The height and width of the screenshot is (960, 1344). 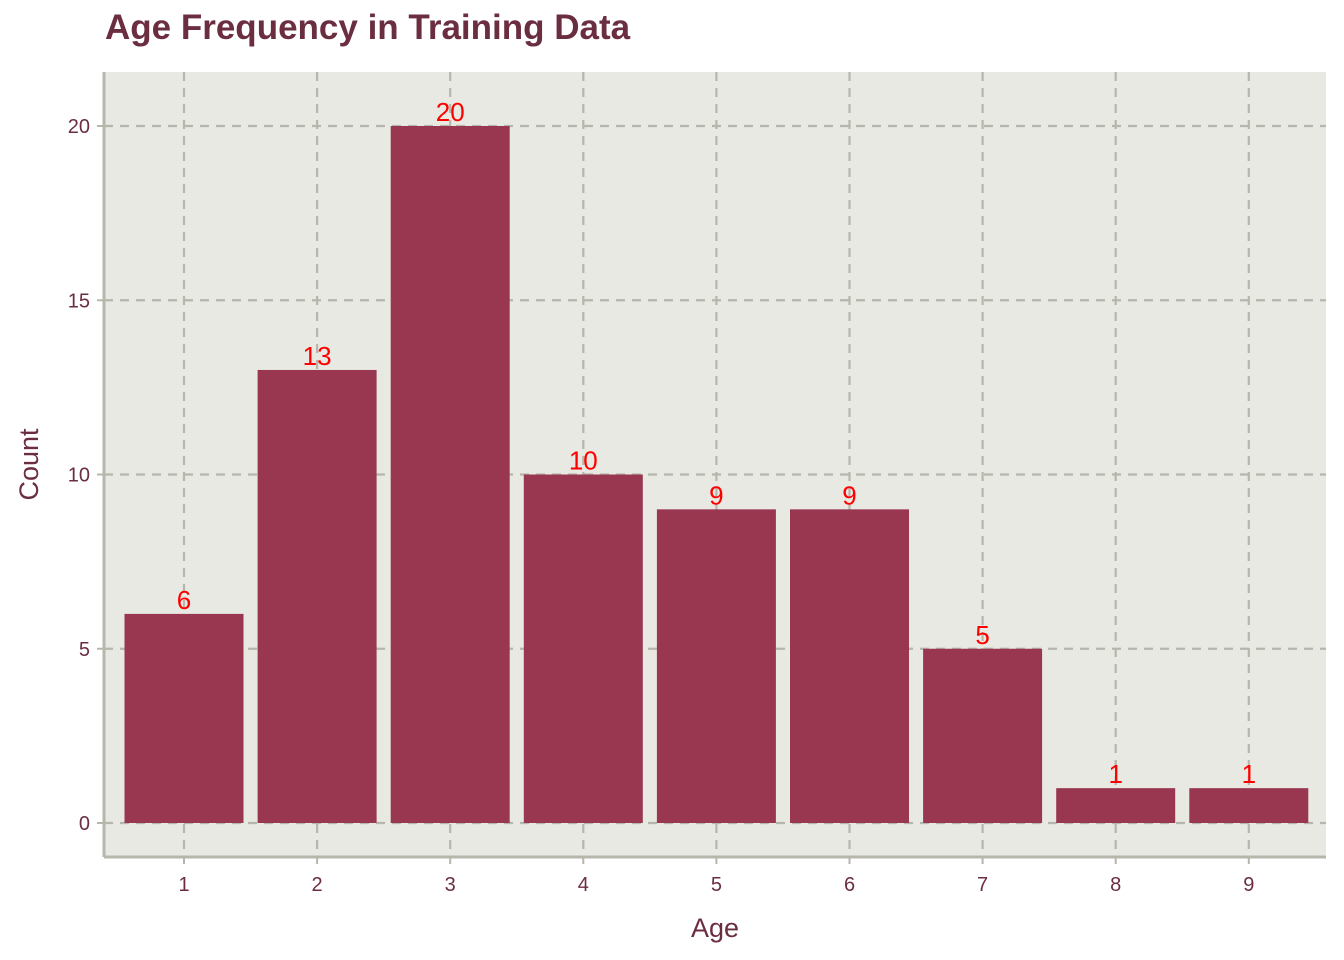 I want to click on x-tick-label: 7, so click(x=982, y=885).